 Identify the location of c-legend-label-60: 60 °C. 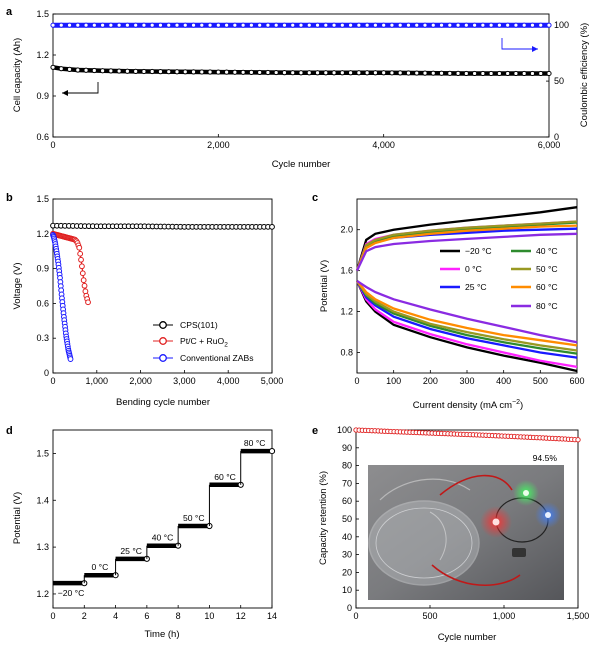
(547, 287).